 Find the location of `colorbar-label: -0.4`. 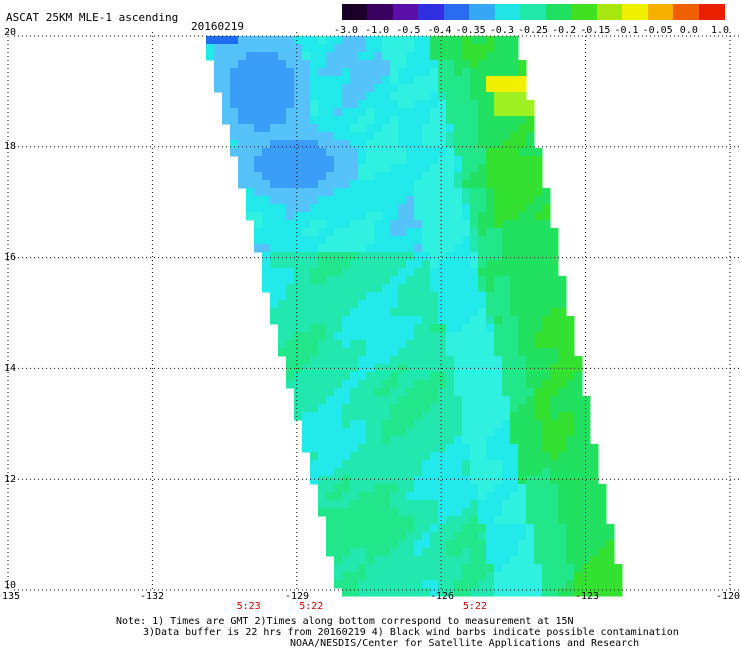

colorbar-label: -0.4 is located at coordinates (439, 30).